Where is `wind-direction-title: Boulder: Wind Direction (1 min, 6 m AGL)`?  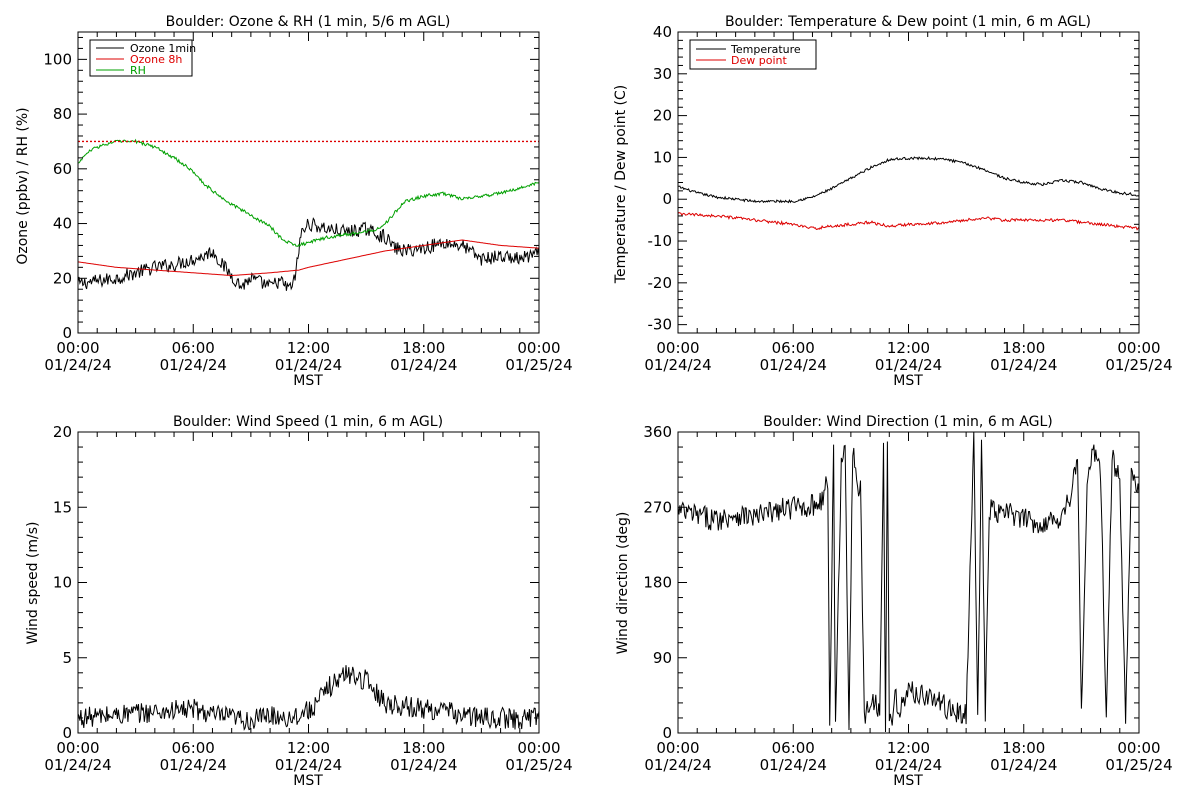 wind-direction-title: Boulder: Wind Direction (1 min, 6 m AGL) is located at coordinates (907, 422).